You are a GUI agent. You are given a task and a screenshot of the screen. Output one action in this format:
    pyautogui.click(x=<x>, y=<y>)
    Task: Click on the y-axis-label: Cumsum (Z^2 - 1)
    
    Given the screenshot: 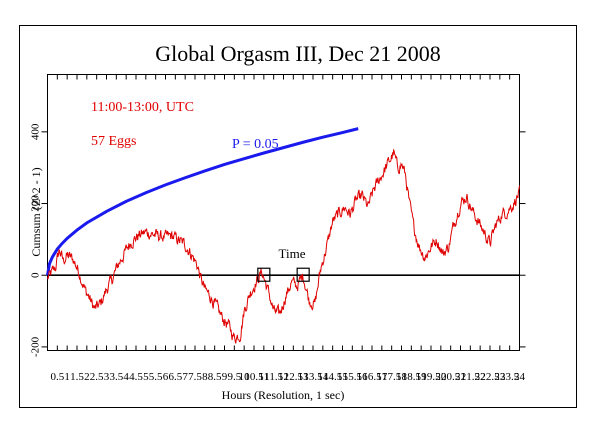 What is the action you would take?
    pyautogui.click(x=36, y=211)
    